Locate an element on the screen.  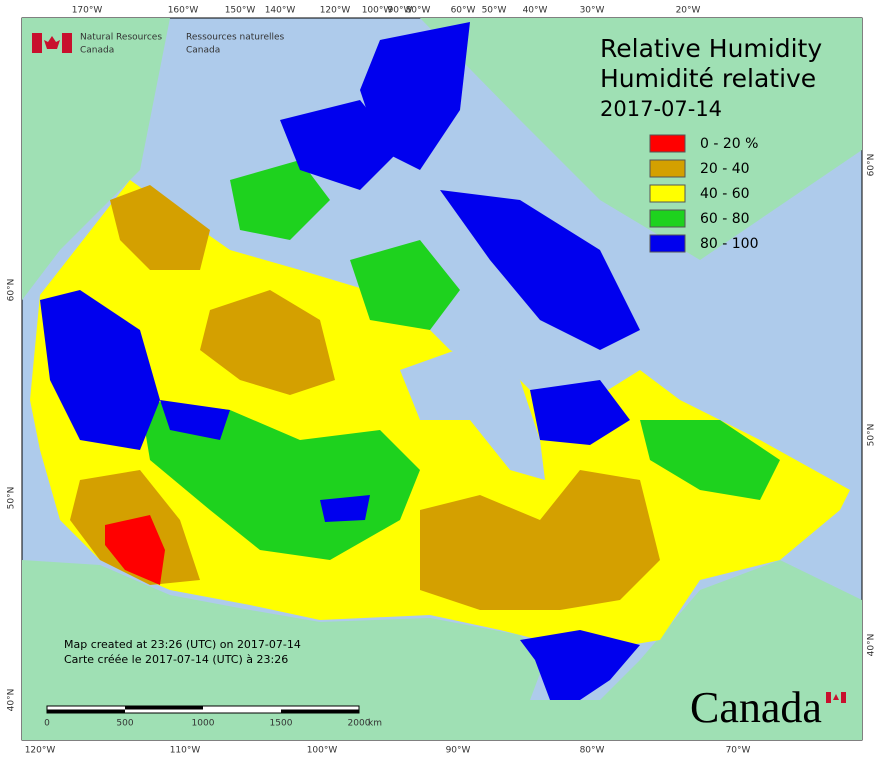
scale-label: 0 is located at coordinates (47, 724).